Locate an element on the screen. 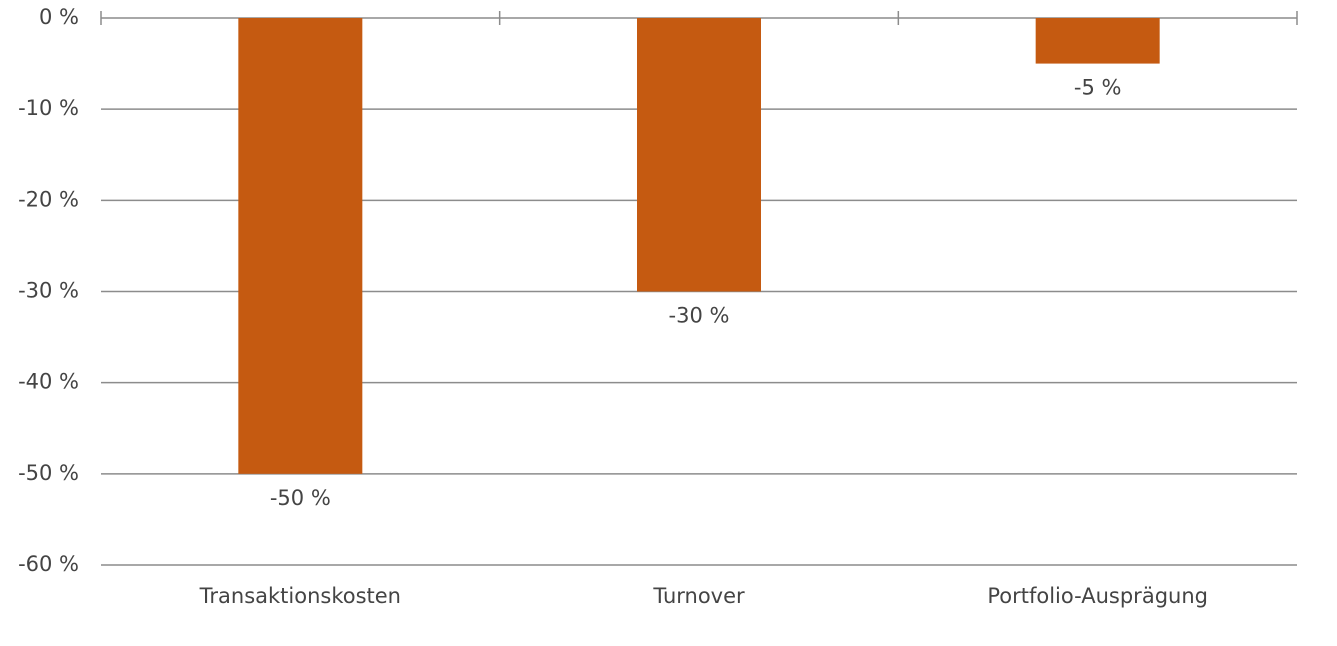  value-label: -30 % is located at coordinates (699, 316).